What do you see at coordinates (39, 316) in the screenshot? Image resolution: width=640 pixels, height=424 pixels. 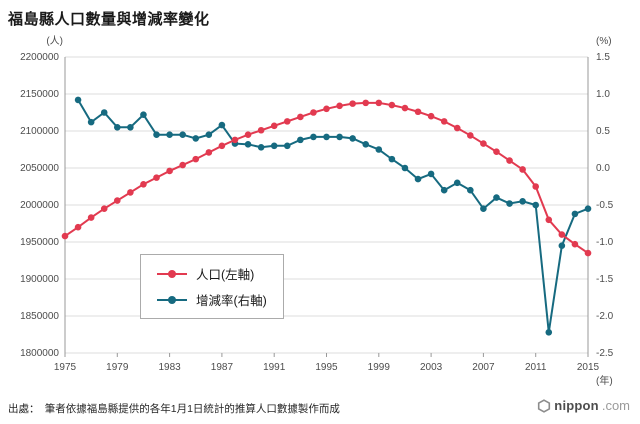 I see `svg-text: 1850000` at bounding box center [39, 316].